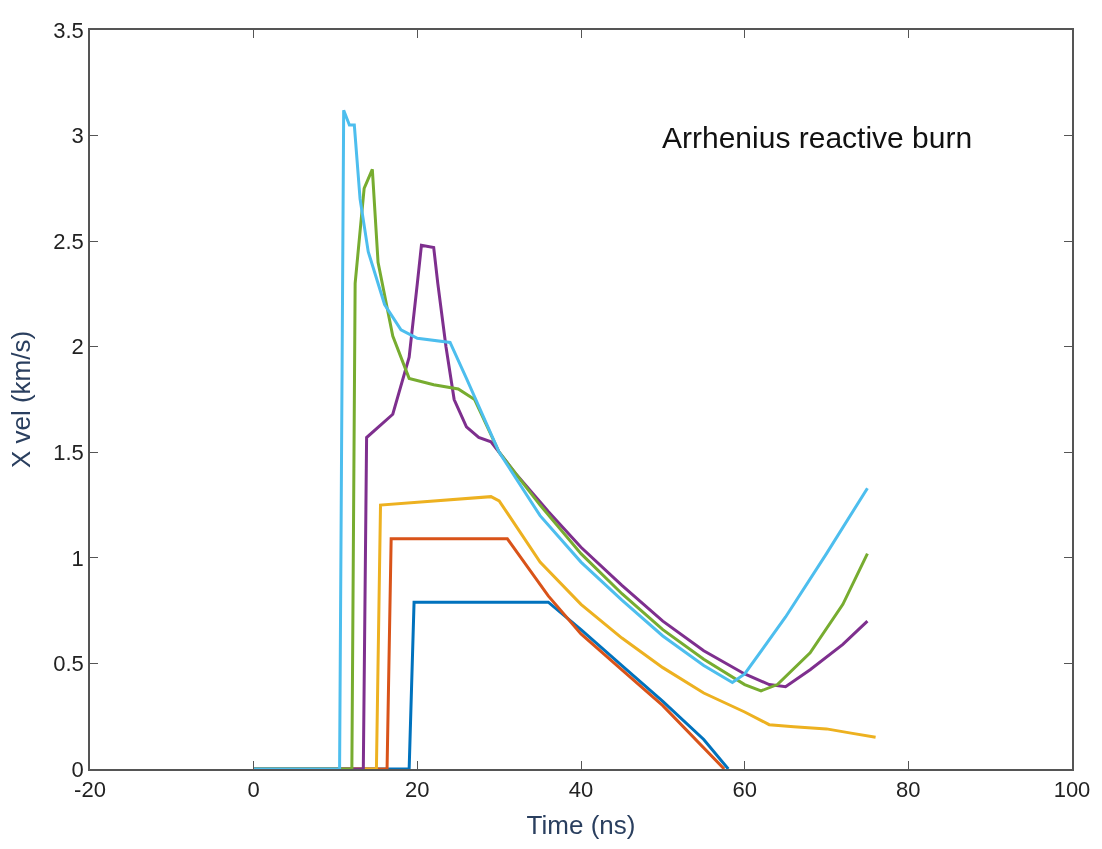 The height and width of the screenshot is (849, 1102). I want to click on x-tick-label: 80, so click(908, 790).